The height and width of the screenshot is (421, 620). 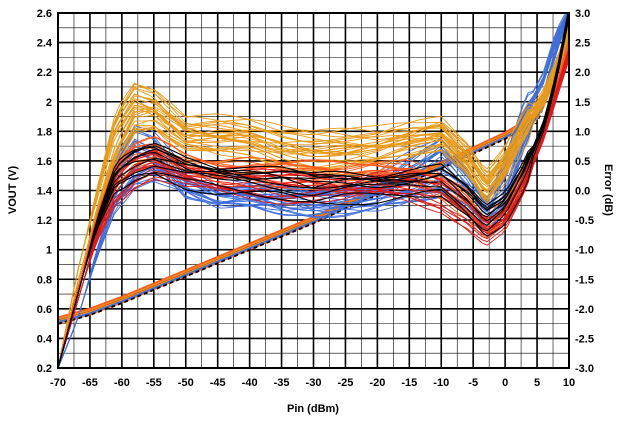 I want to click on y2-axis-title: Error (dB), so click(x=608, y=190).